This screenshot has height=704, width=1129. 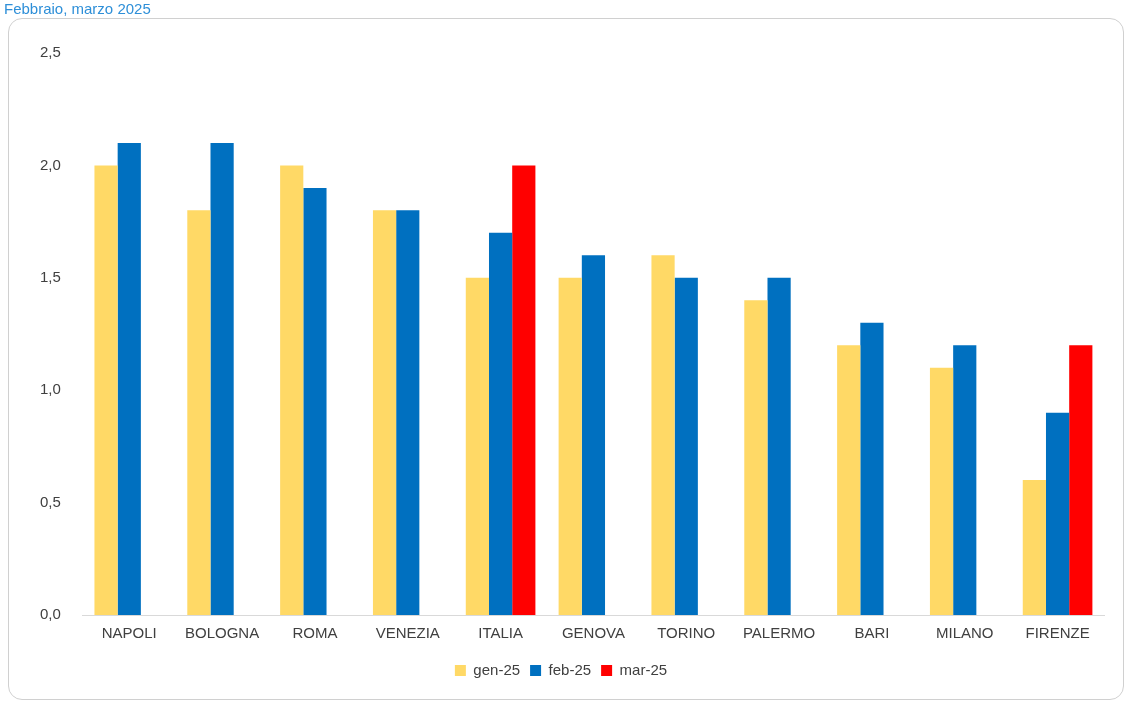 What do you see at coordinates (129, 633) in the screenshot?
I see `x-tick-label: NAPOLI` at bounding box center [129, 633].